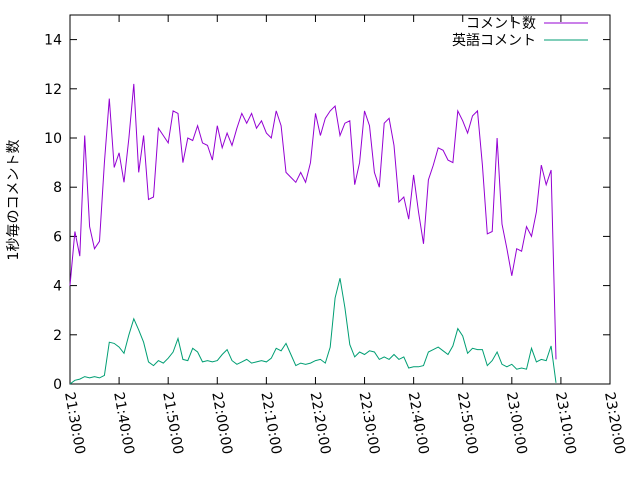 The width and height of the screenshot is (640, 480). I want to click on x-tick-label: 22:40:00, so click(418, 423).